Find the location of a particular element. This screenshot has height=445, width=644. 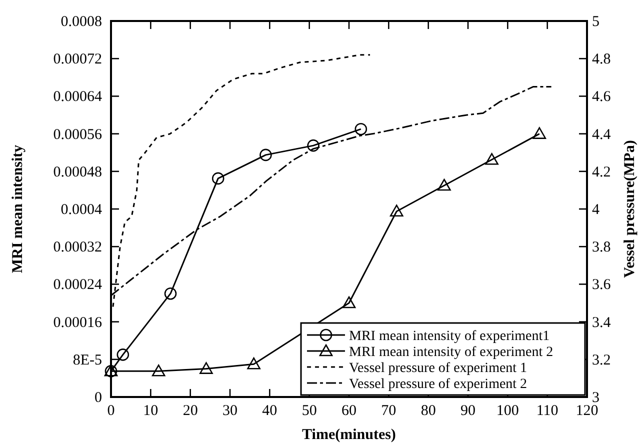

y-axis-title: MRI mean intensity is located at coordinates (18, 209).